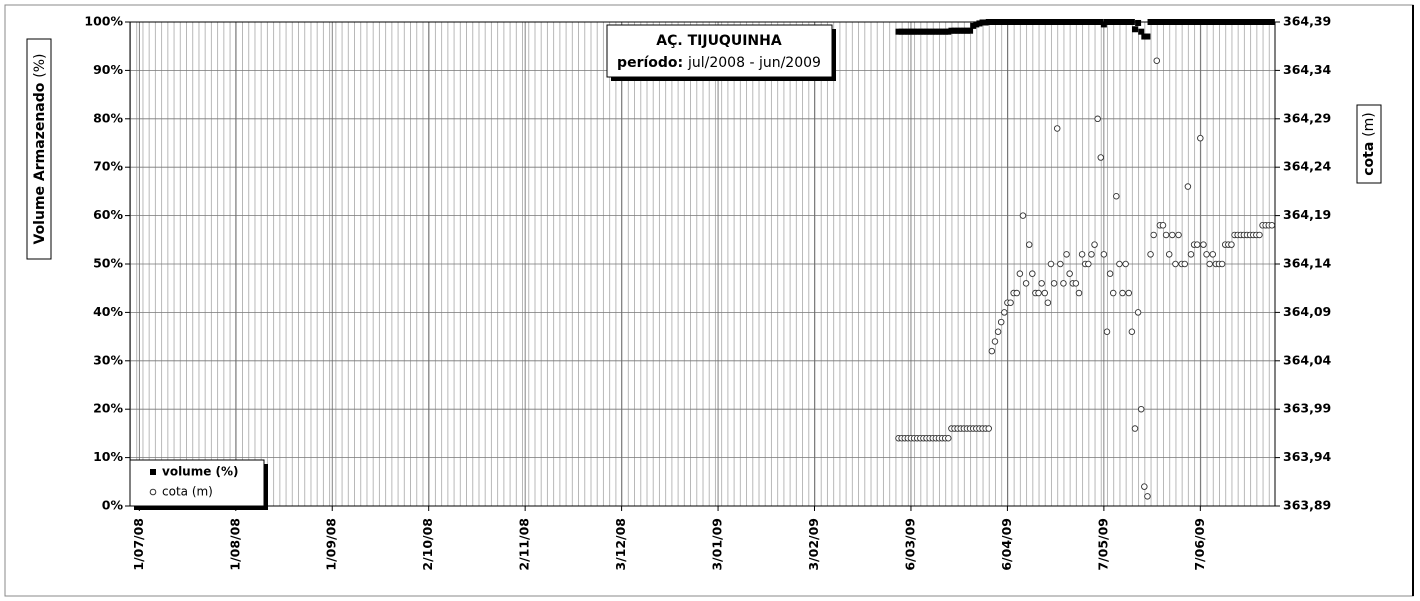  Describe the element at coordinates (200, 472) in the screenshot. I see `legend-label: volume (%)` at that location.